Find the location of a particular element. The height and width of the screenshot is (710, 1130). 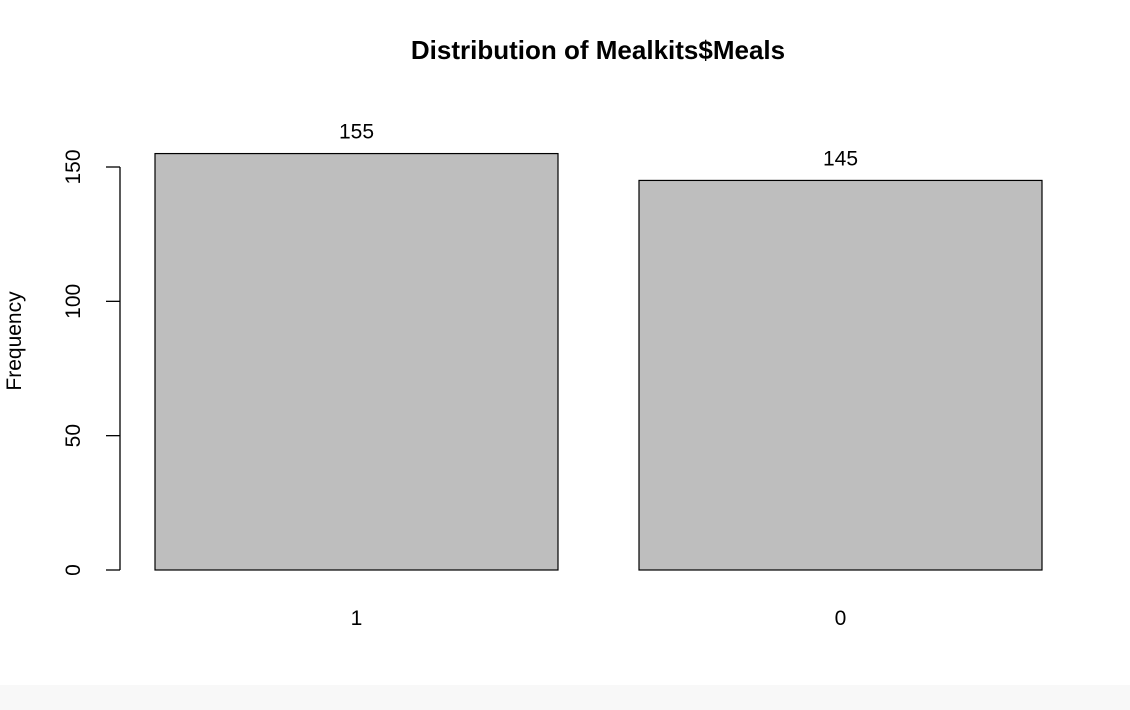

y-axis-label: Frequency is located at coordinates (14, 341).